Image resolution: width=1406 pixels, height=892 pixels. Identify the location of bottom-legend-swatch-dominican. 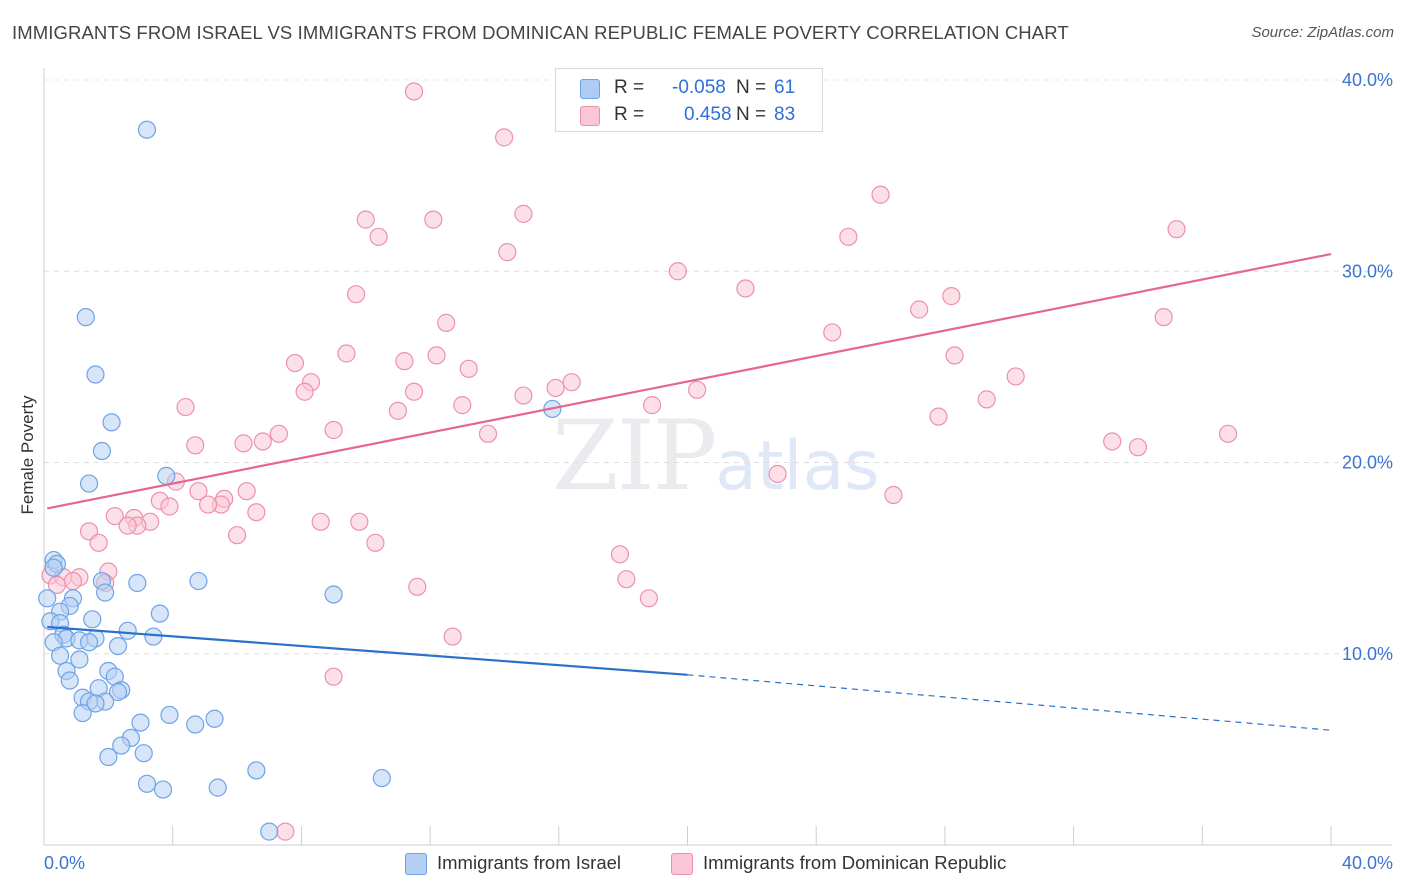
(682, 864).